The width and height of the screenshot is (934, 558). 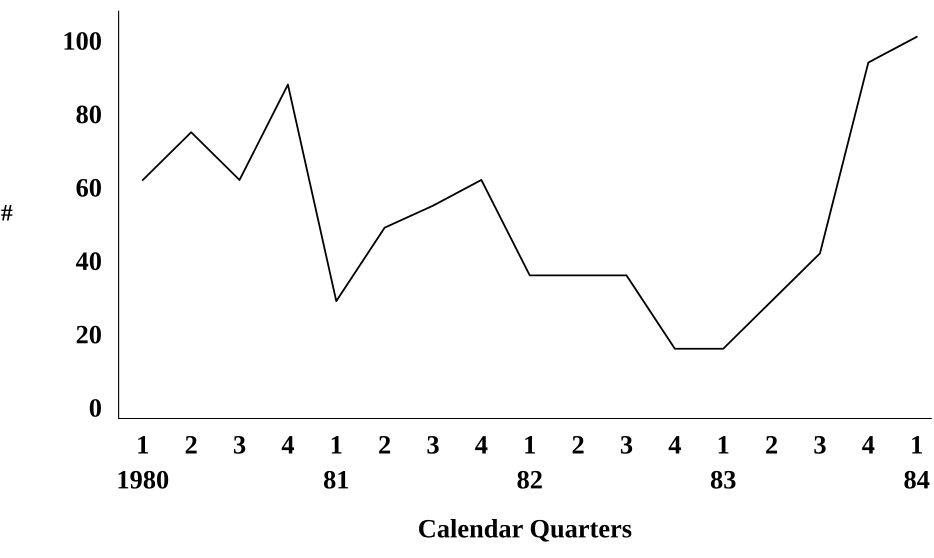 What do you see at coordinates (82, 41) in the screenshot?
I see `y-tick-label: 100` at bounding box center [82, 41].